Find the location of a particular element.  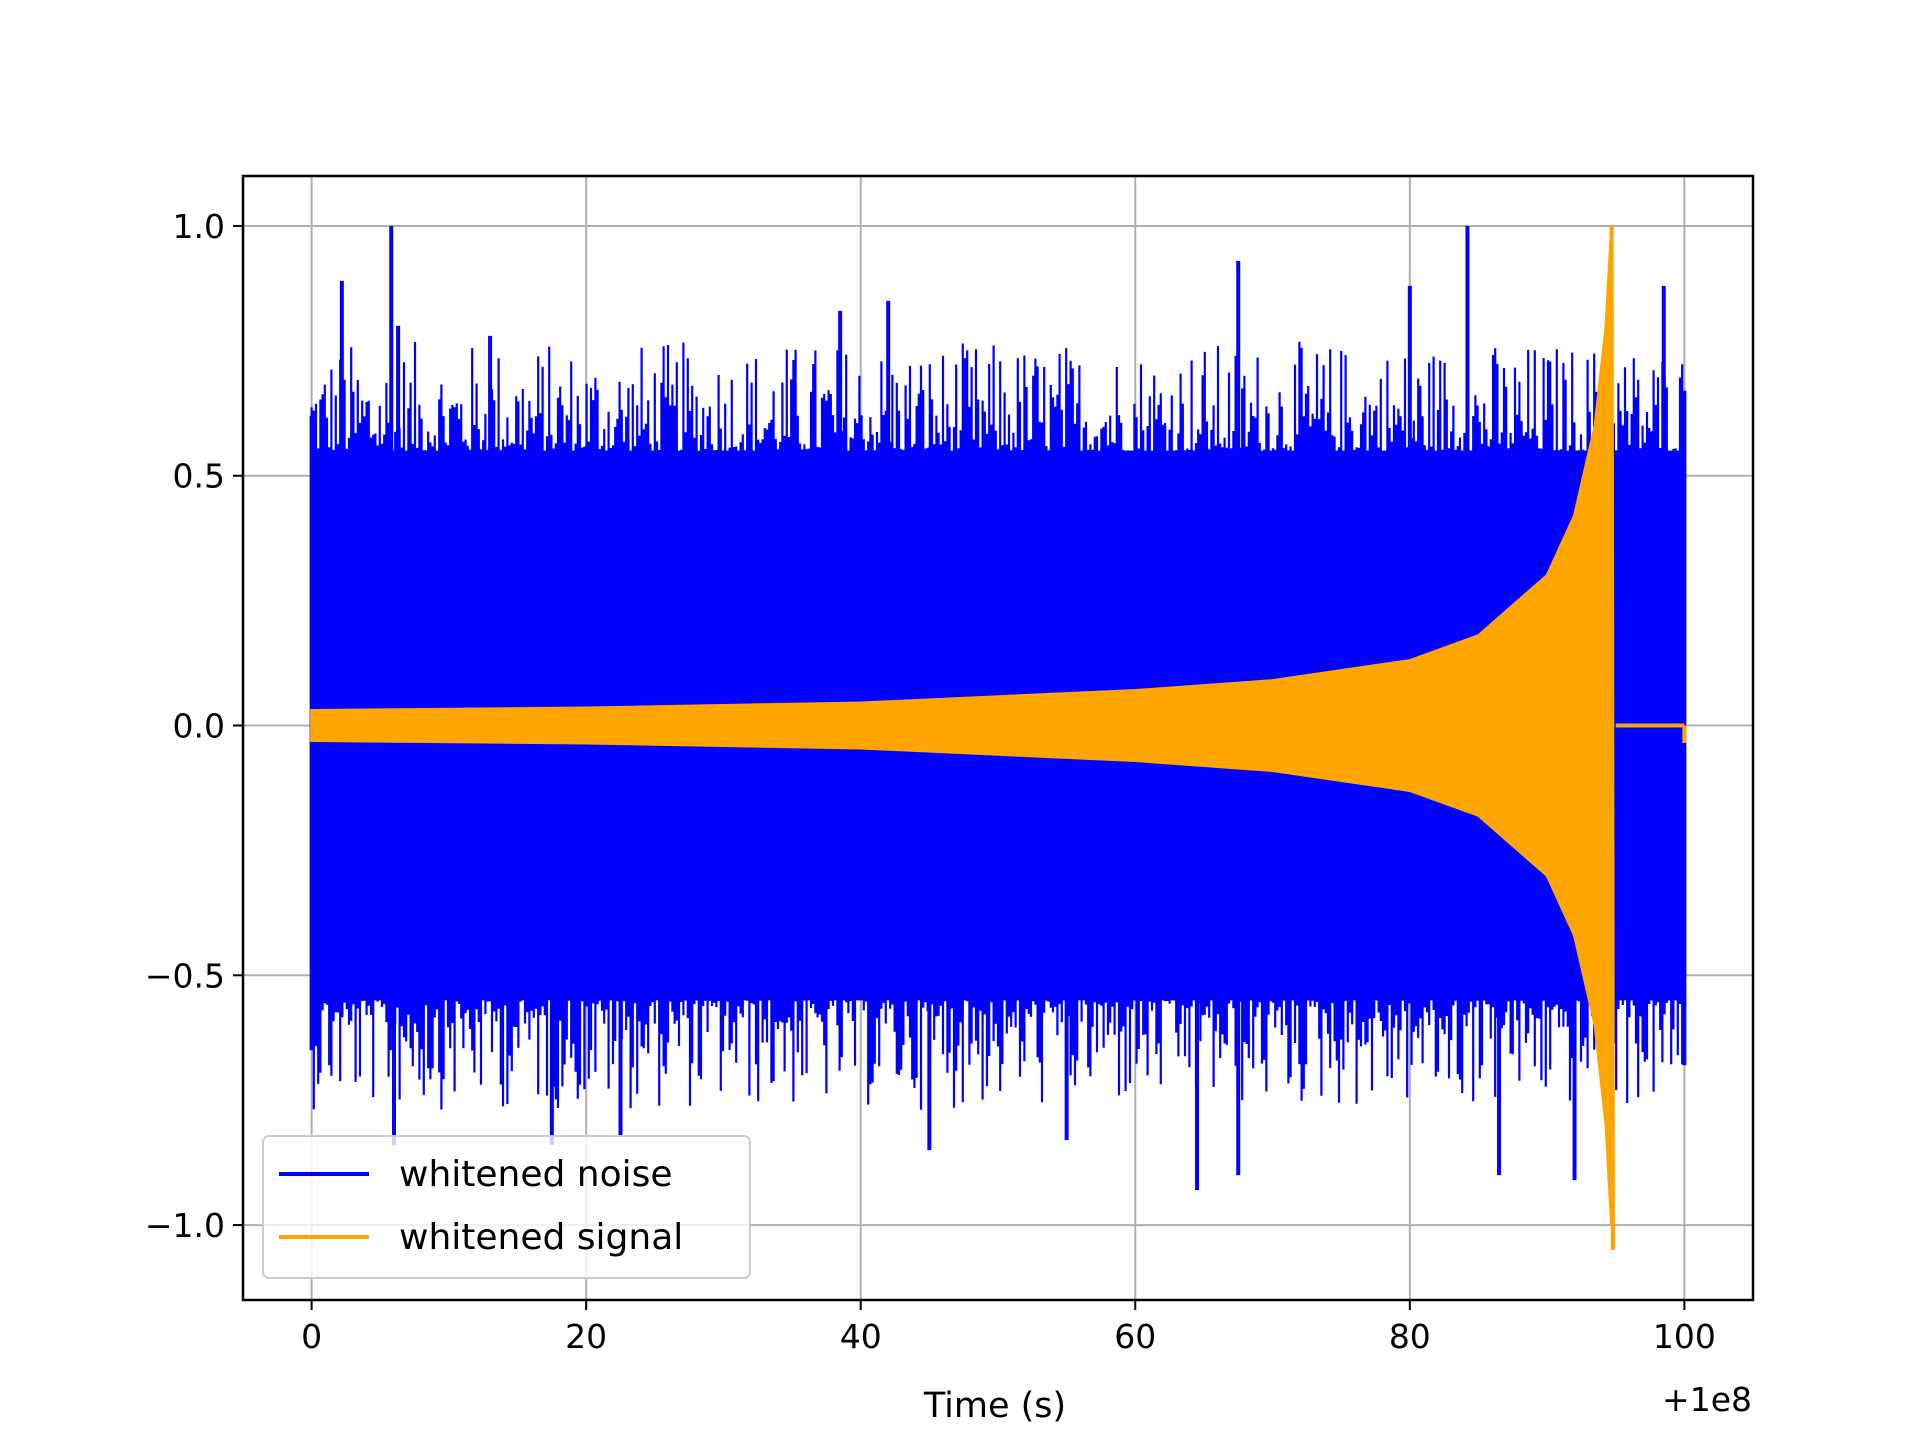

x-tick-label: 80 is located at coordinates (1410, 1336).